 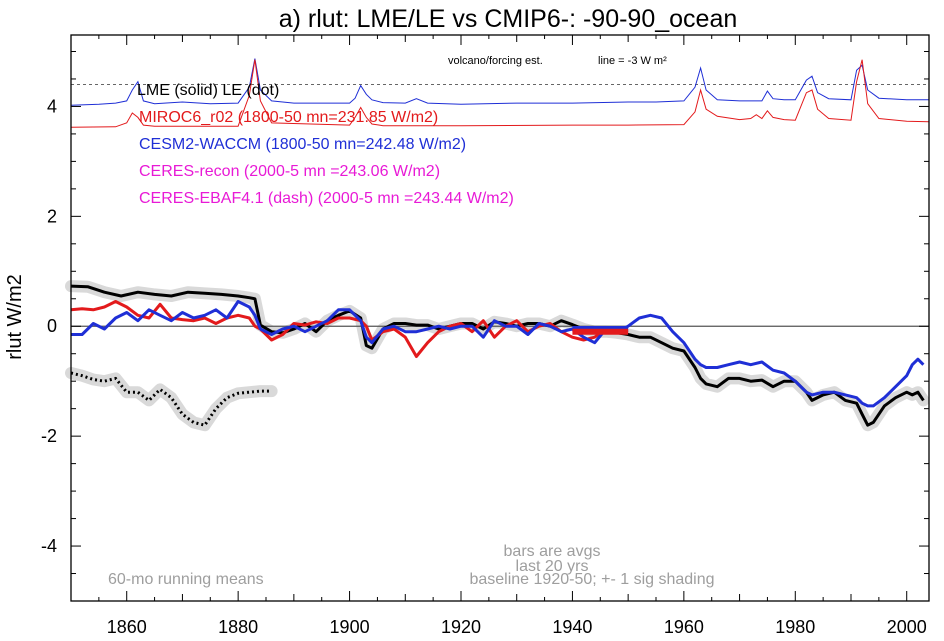 I want to click on x-tick-label: 1900, so click(x=350, y=627).